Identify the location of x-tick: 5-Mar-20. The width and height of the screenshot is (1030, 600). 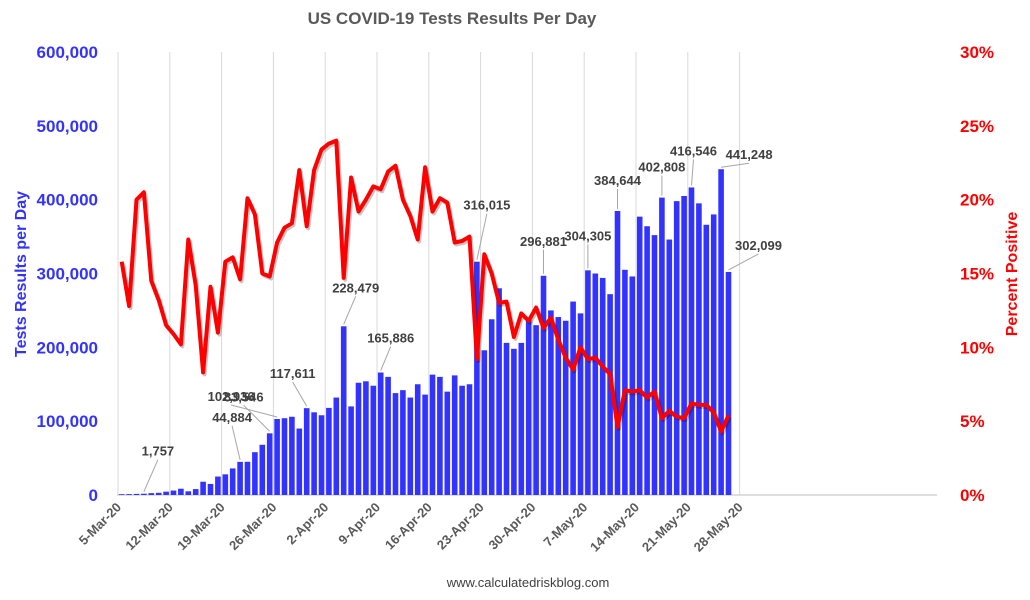
(100, 524).